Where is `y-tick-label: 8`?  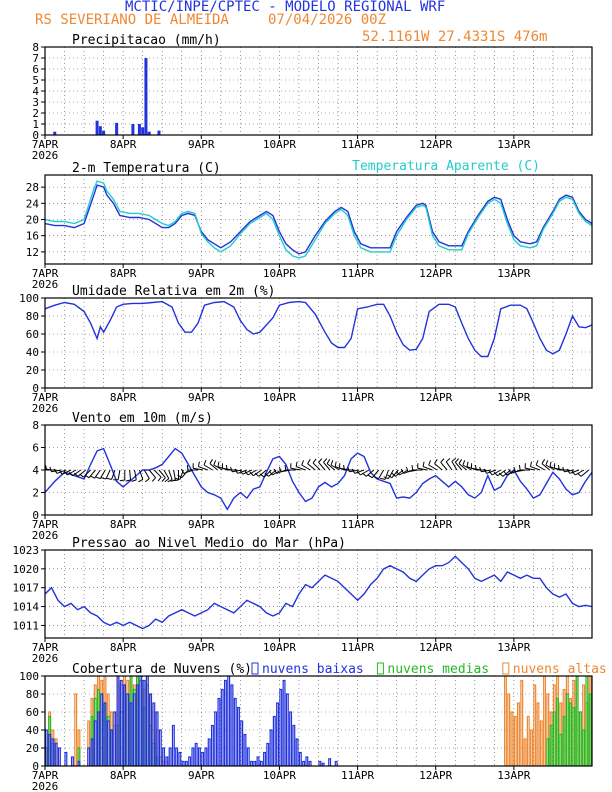
y-tick-label: 8 is located at coordinates (35, 425).